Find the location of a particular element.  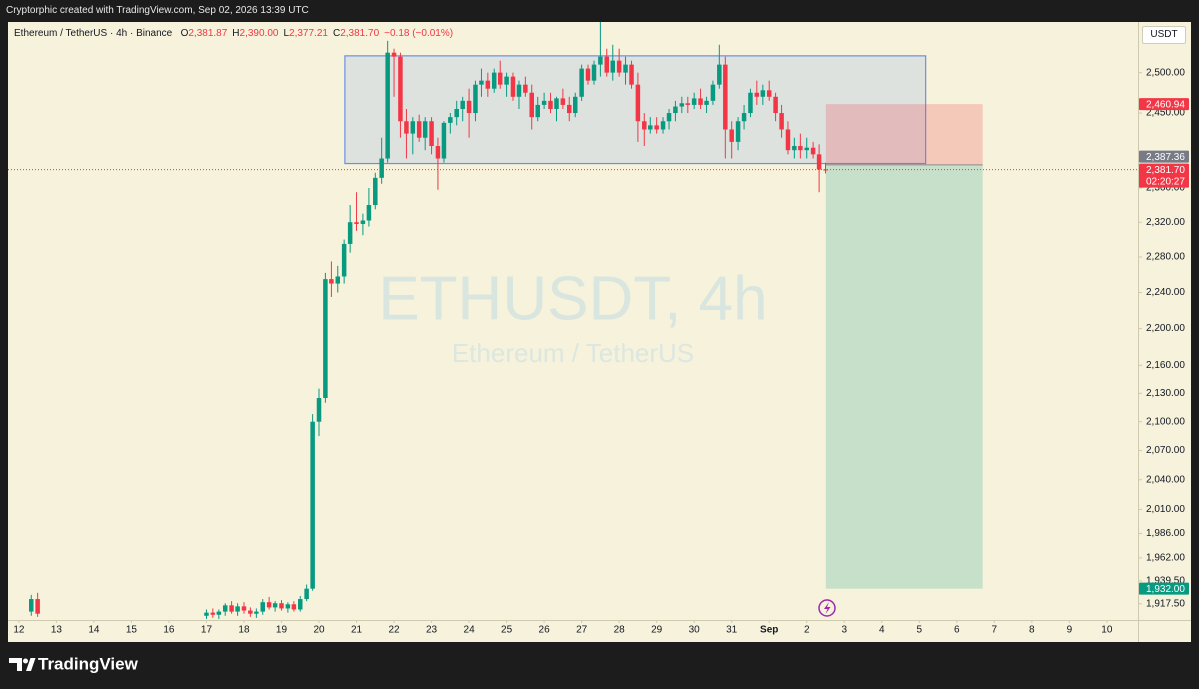

brand-logo is located at coordinates (22, 664).